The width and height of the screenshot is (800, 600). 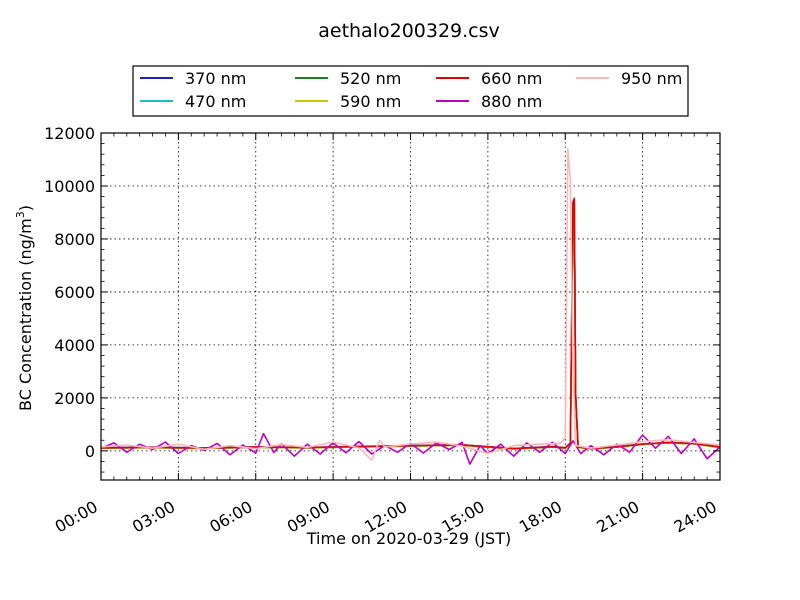 I want to click on y-axis-label-end: ), so click(x=25, y=208).